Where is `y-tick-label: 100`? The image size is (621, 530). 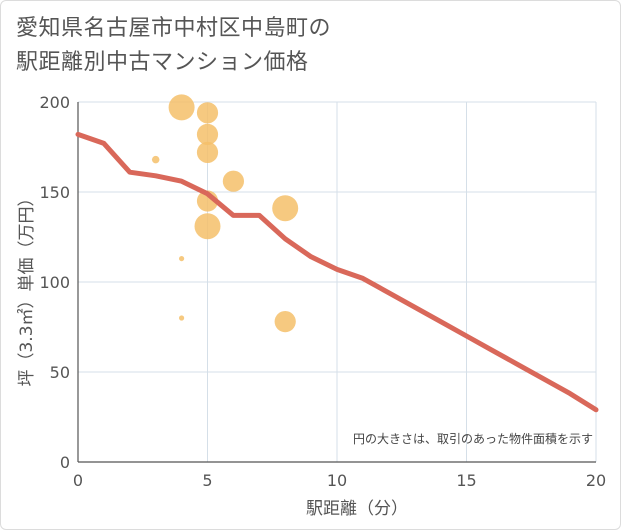 y-tick-label: 100 is located at coordinates (54, 282).